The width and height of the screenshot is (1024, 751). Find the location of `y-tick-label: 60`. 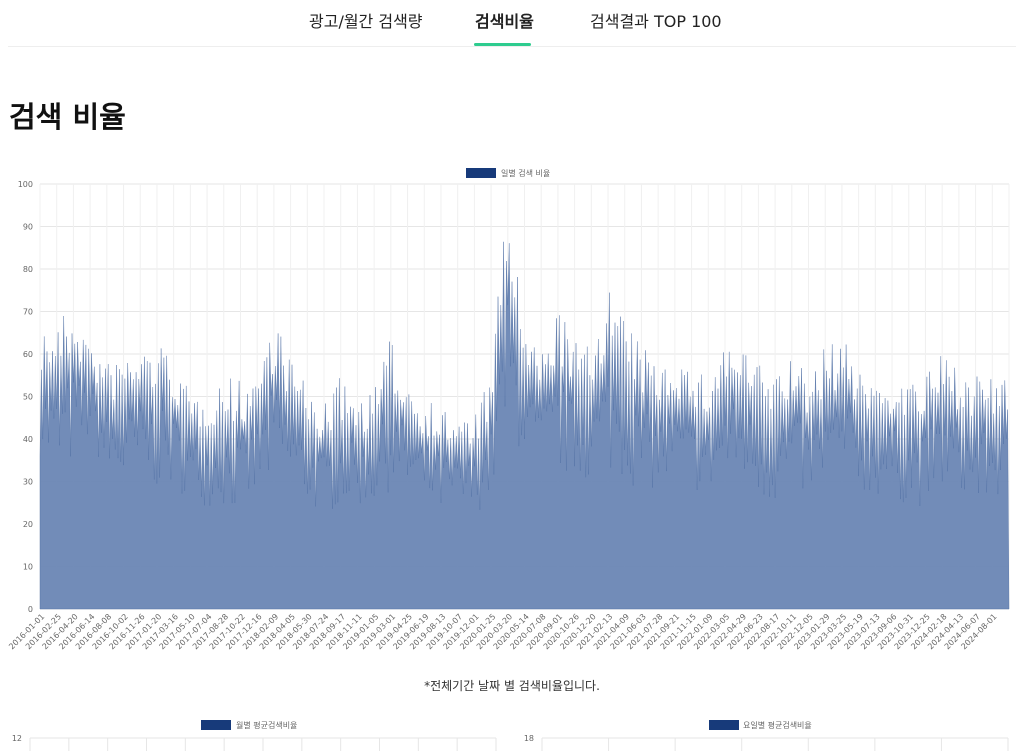

y-tick-label: 60 is located at coordinates (28, 354).